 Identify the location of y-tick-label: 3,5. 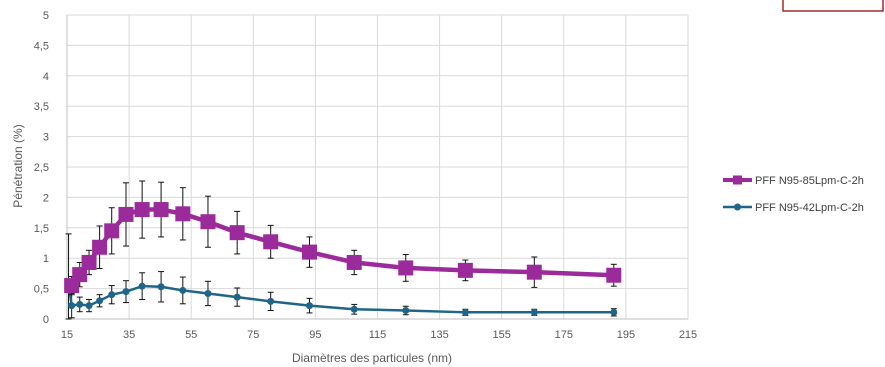
(41, 107).